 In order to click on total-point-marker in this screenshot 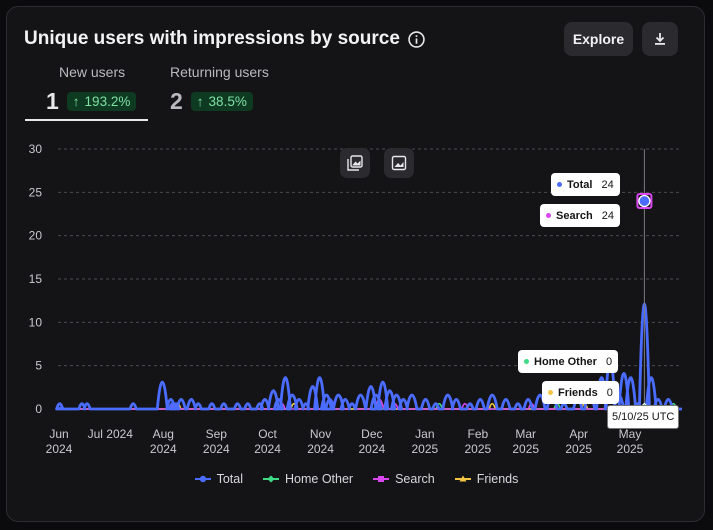, I will do `click(644, 201)`.